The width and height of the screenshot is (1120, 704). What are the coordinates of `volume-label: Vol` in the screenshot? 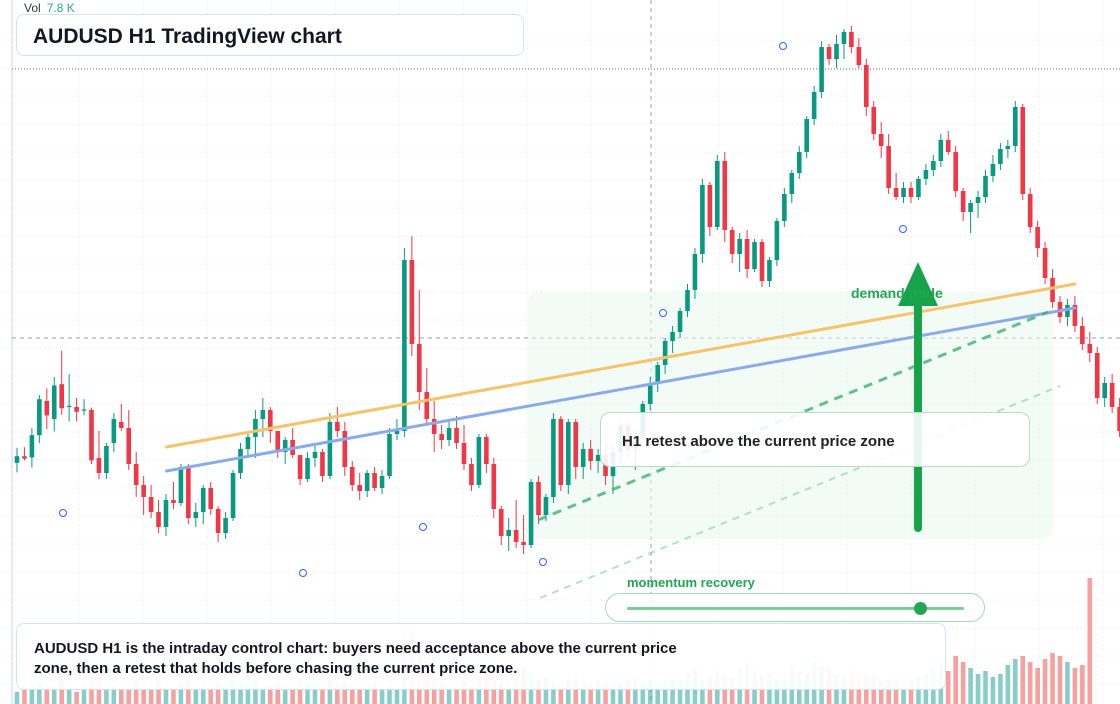 It's located at (32, 8).